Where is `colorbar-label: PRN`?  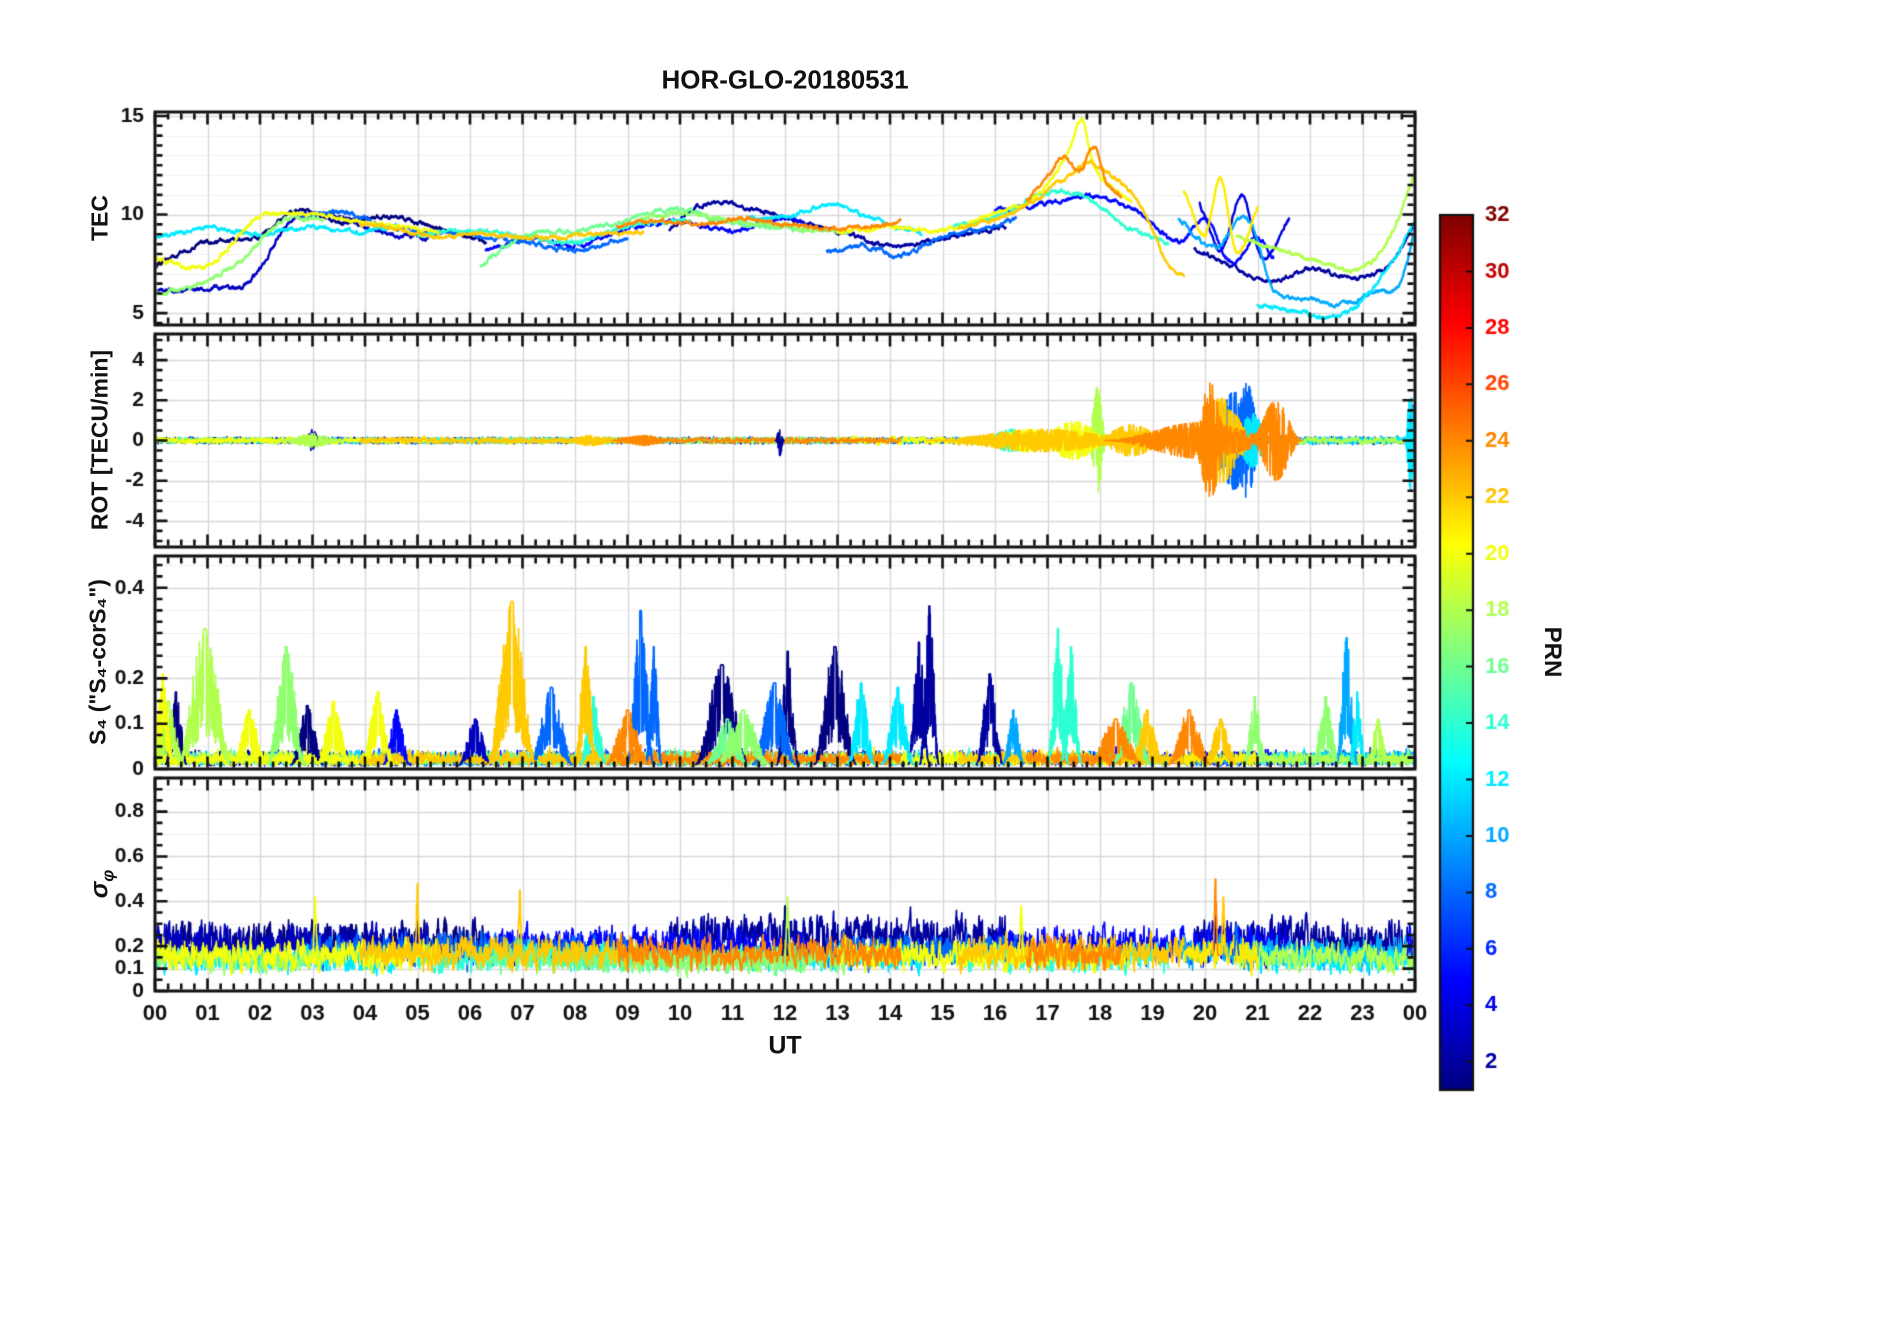
colorbar-label: PRN is located at coordinates (1552, 652).